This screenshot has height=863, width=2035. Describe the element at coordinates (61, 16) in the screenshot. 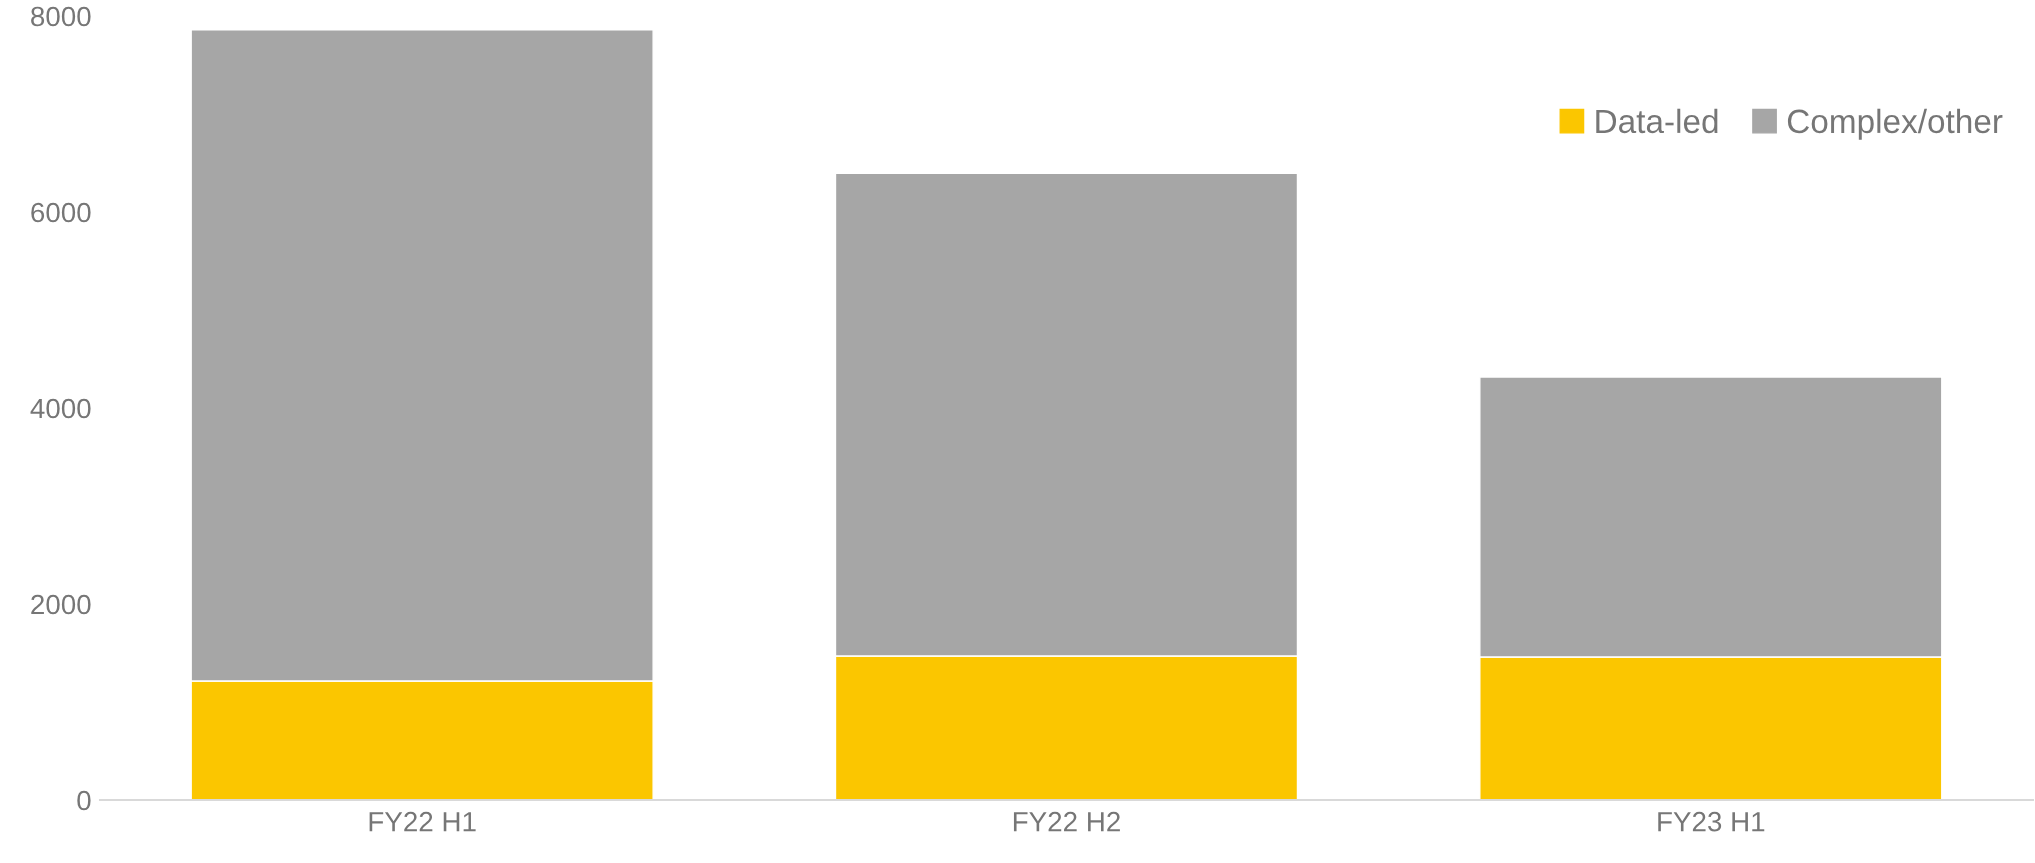

I see `y-tick-label: 8000` at that location.